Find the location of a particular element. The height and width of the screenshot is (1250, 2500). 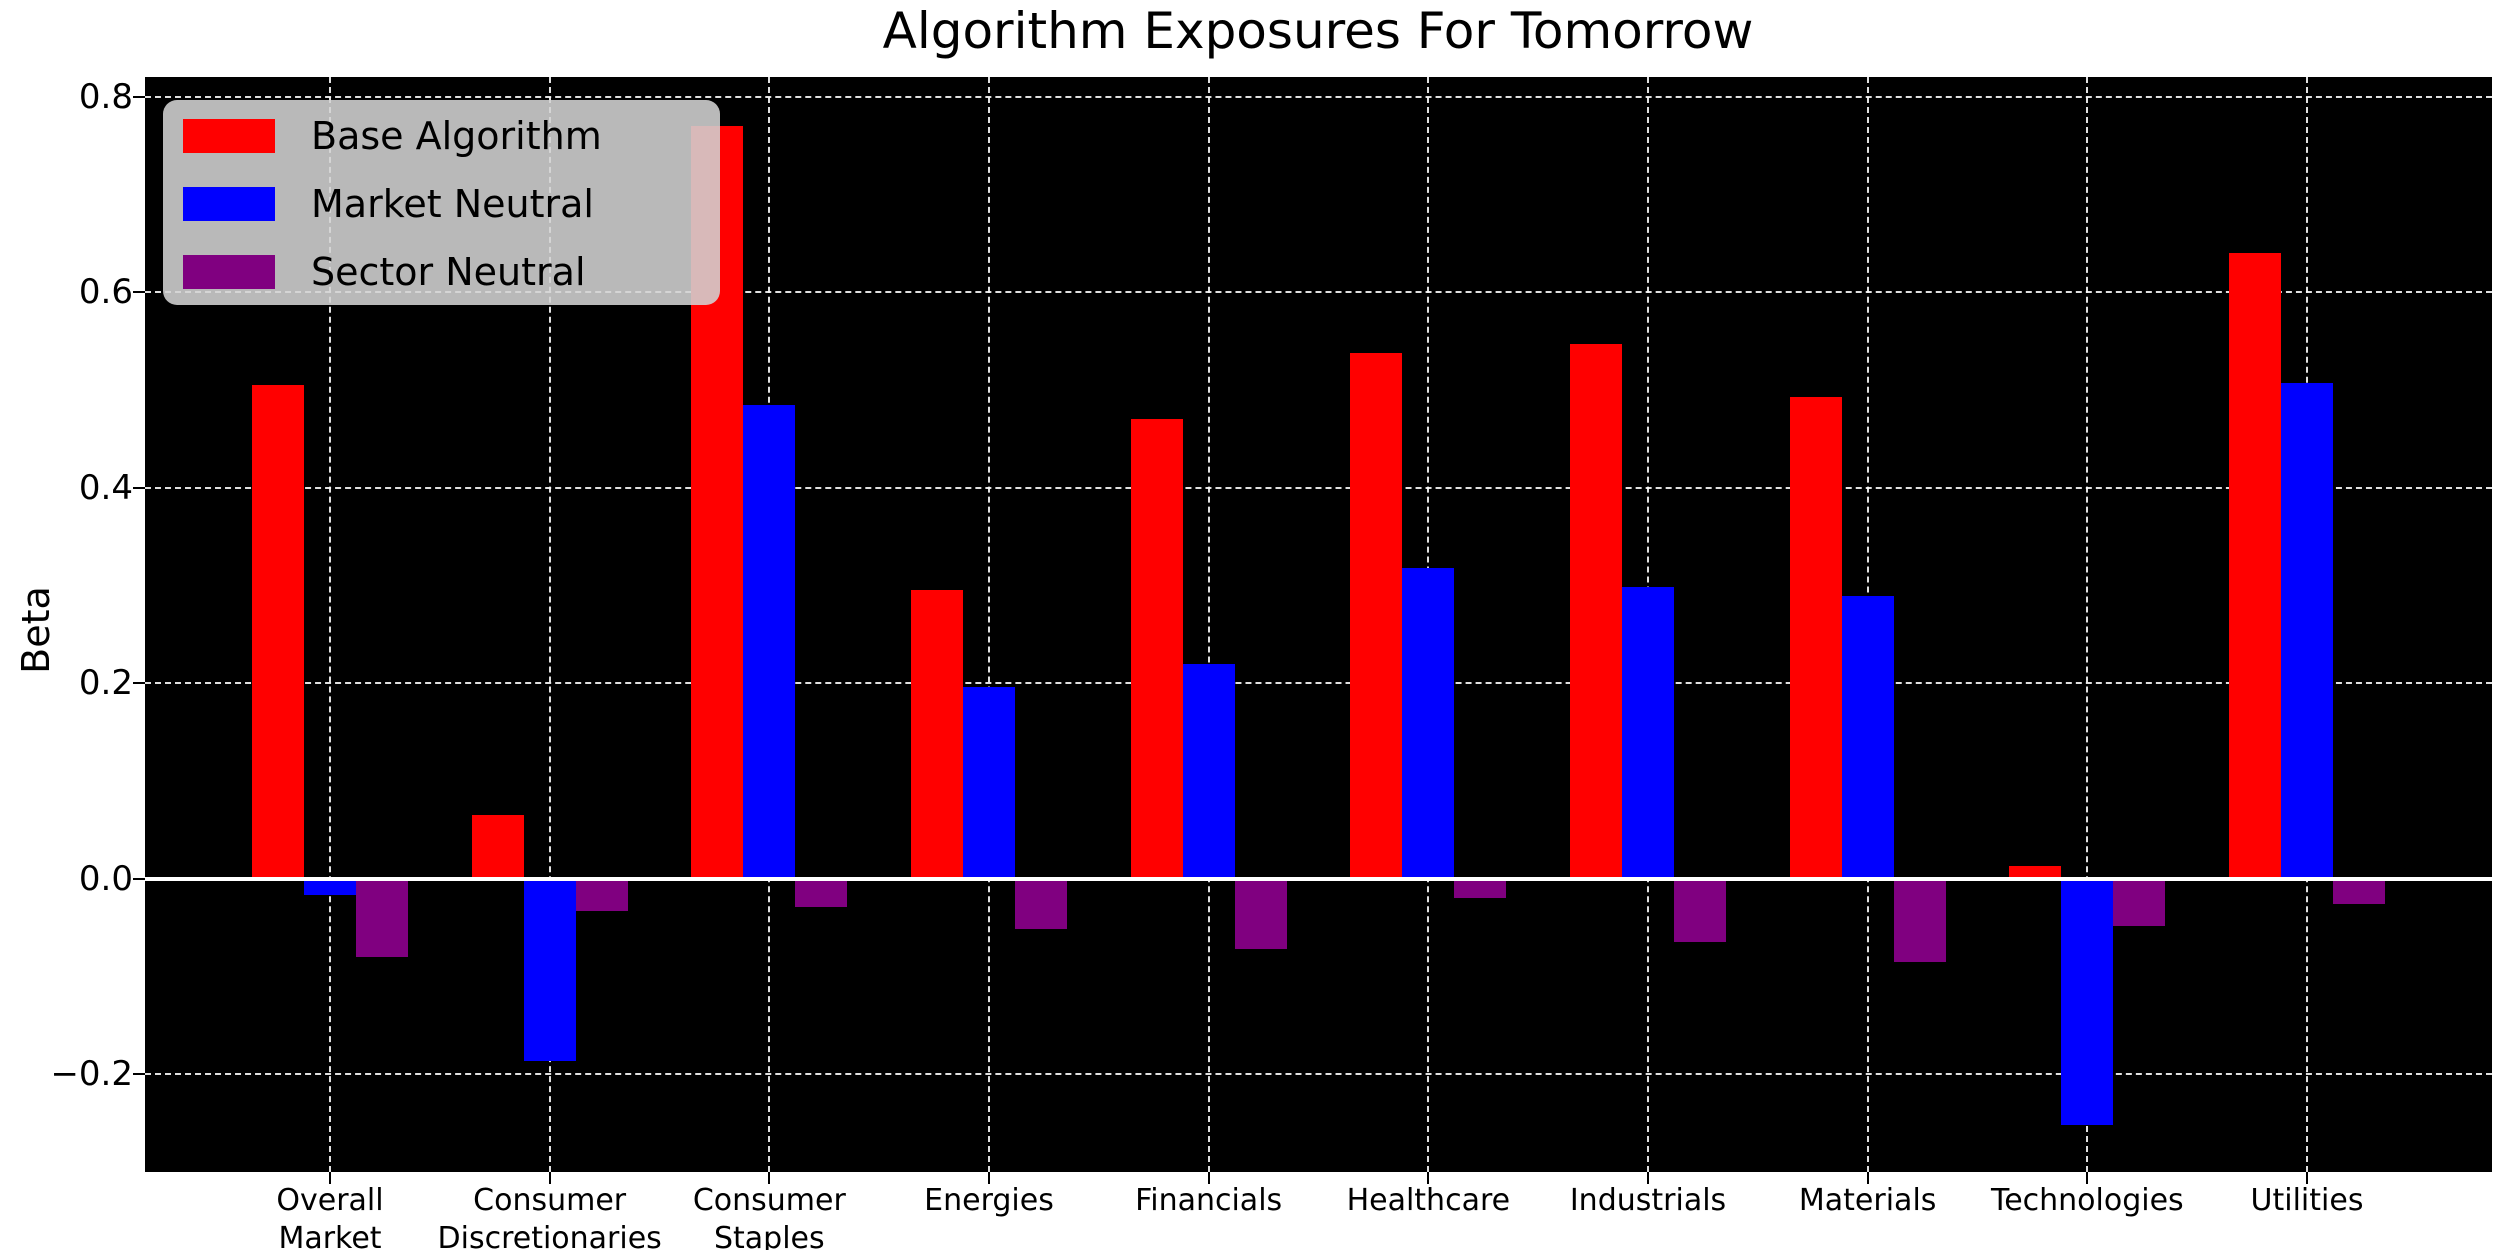

x-tick-label: Technologies is located at coordinates (2087, 1200).